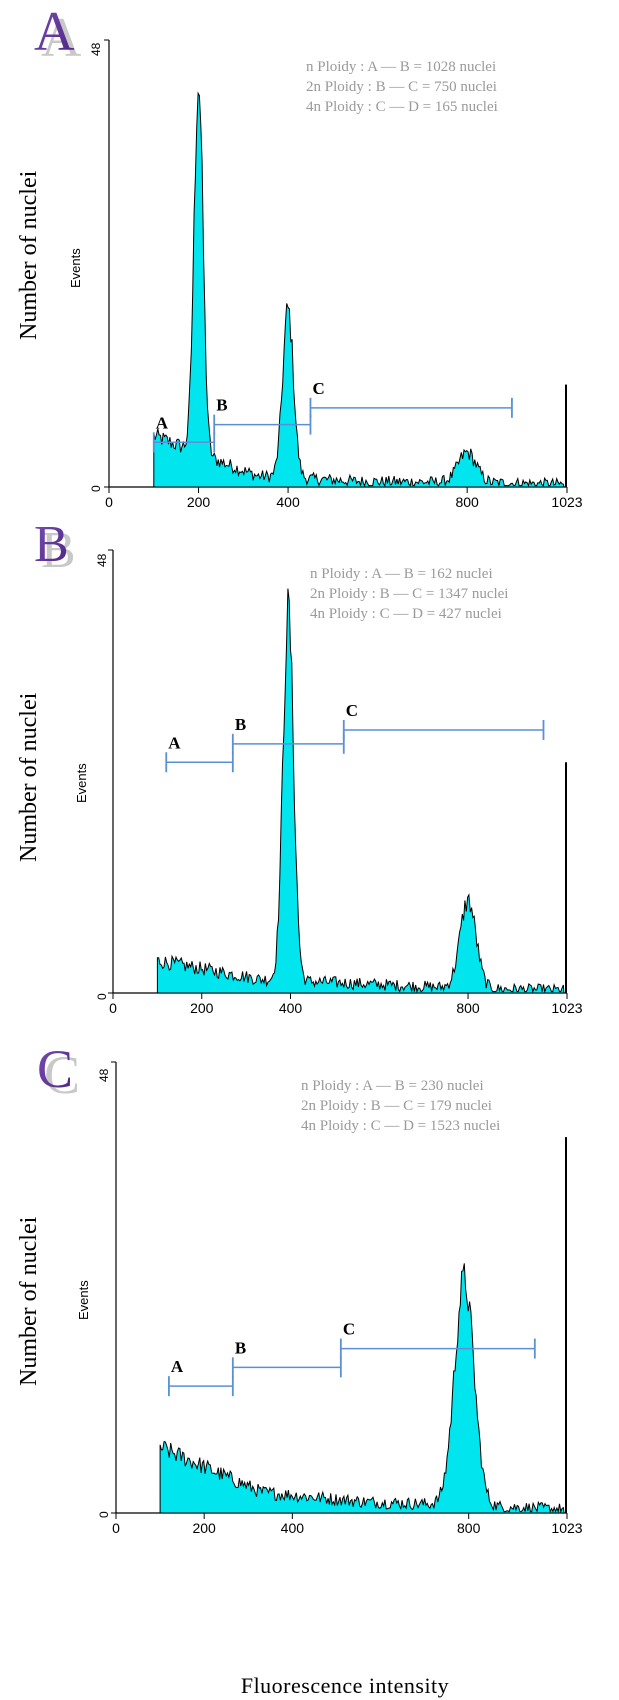 The height and width of the screenshot is (1700, 619). What do you see at coordinates (51, 544) in the screenshot?
I see `panel-letter: B` at bounding box center [51, 544].